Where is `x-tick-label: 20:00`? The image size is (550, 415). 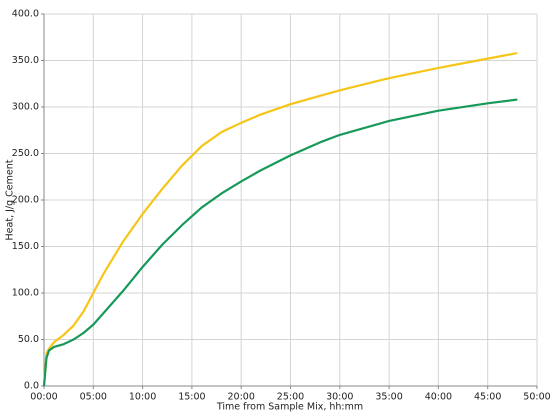
x-tick-label: 20:00 is located at coordinates (241, 397).